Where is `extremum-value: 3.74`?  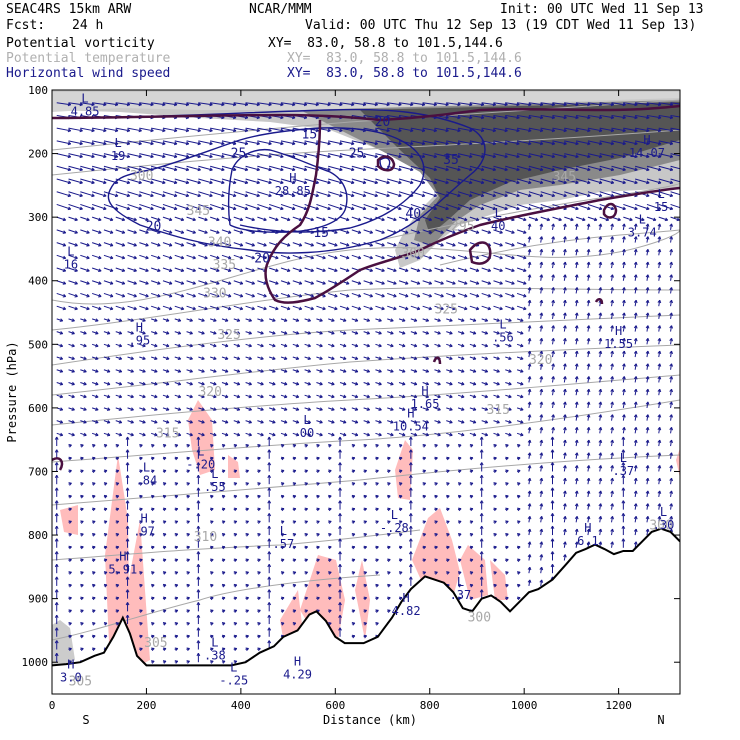 extremum-value: 3.74 is located at coordinates (642, 233).